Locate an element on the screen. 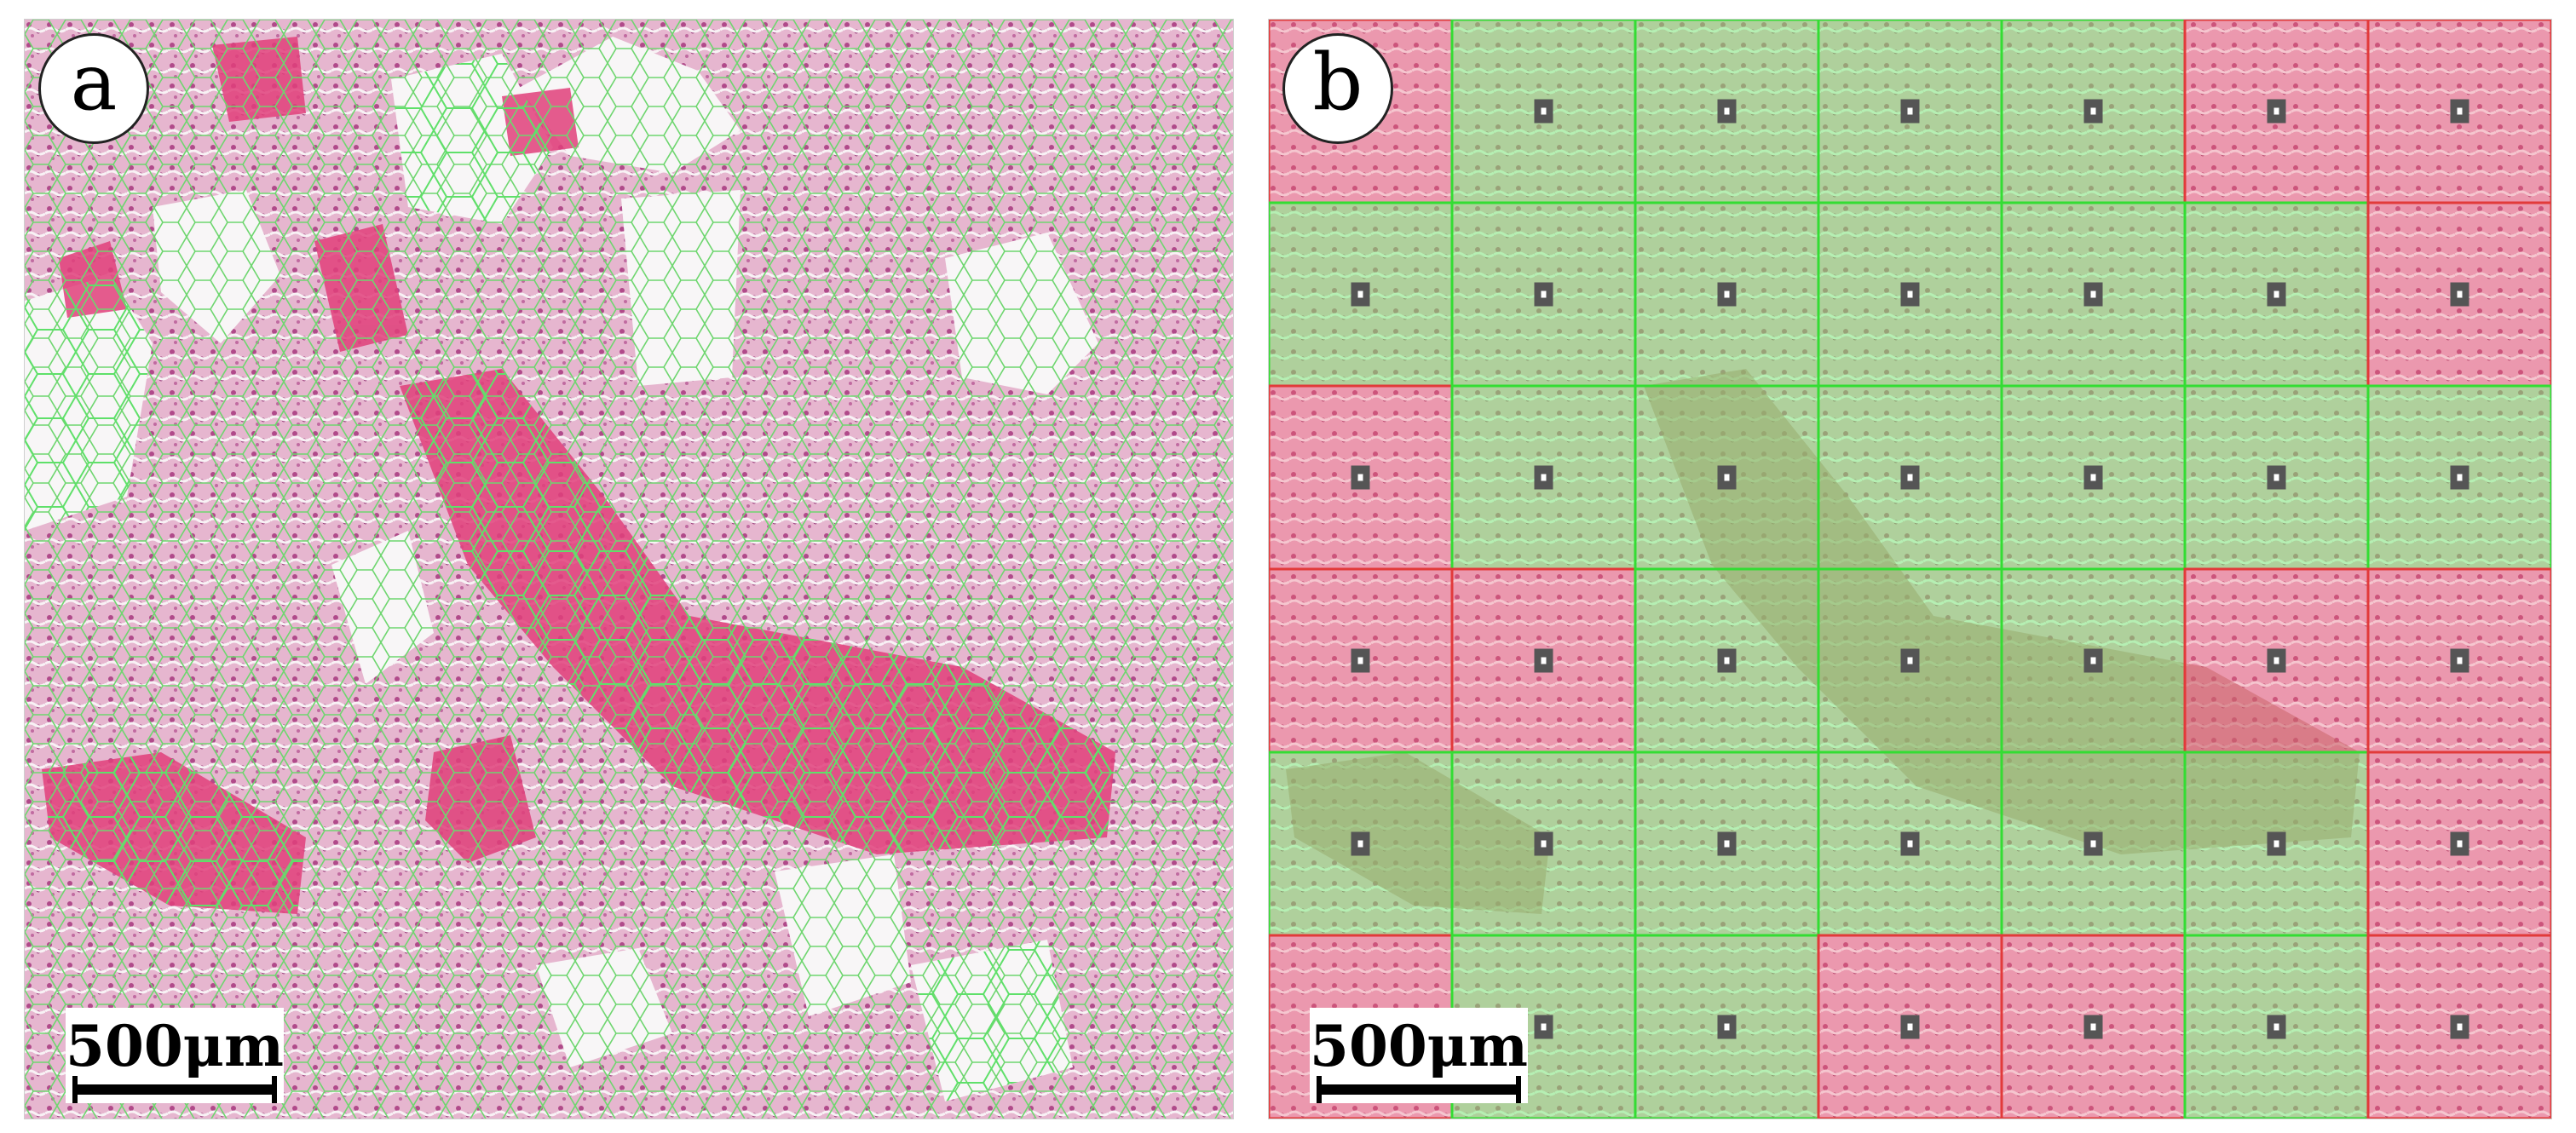  panel-label: b is located at coordinates (1337, 89).